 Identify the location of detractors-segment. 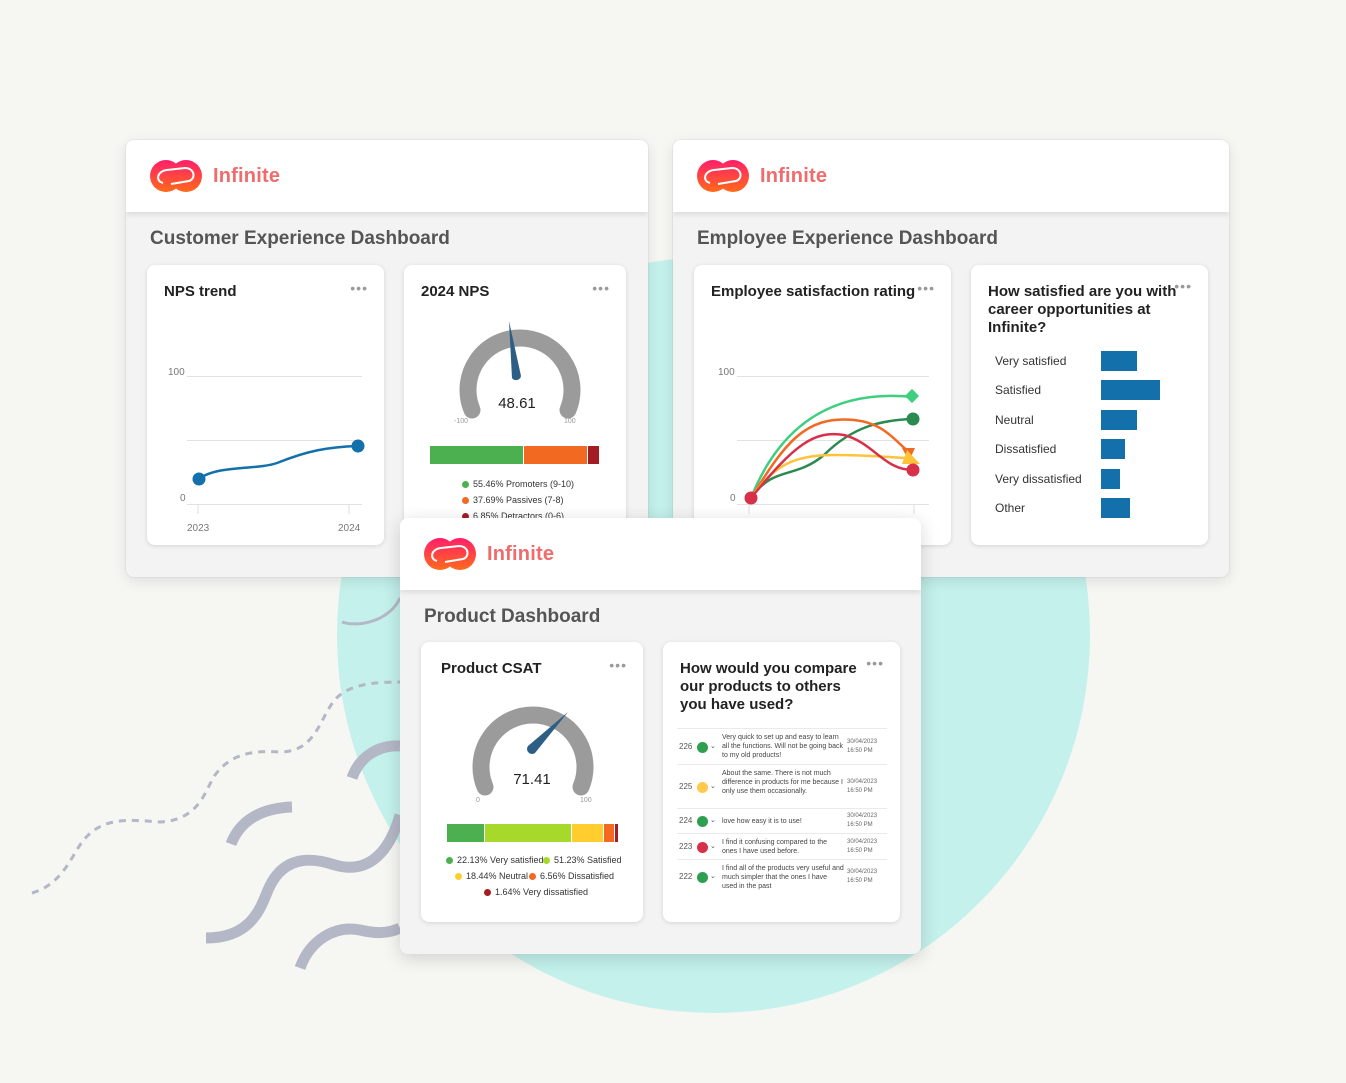
(594, 455).